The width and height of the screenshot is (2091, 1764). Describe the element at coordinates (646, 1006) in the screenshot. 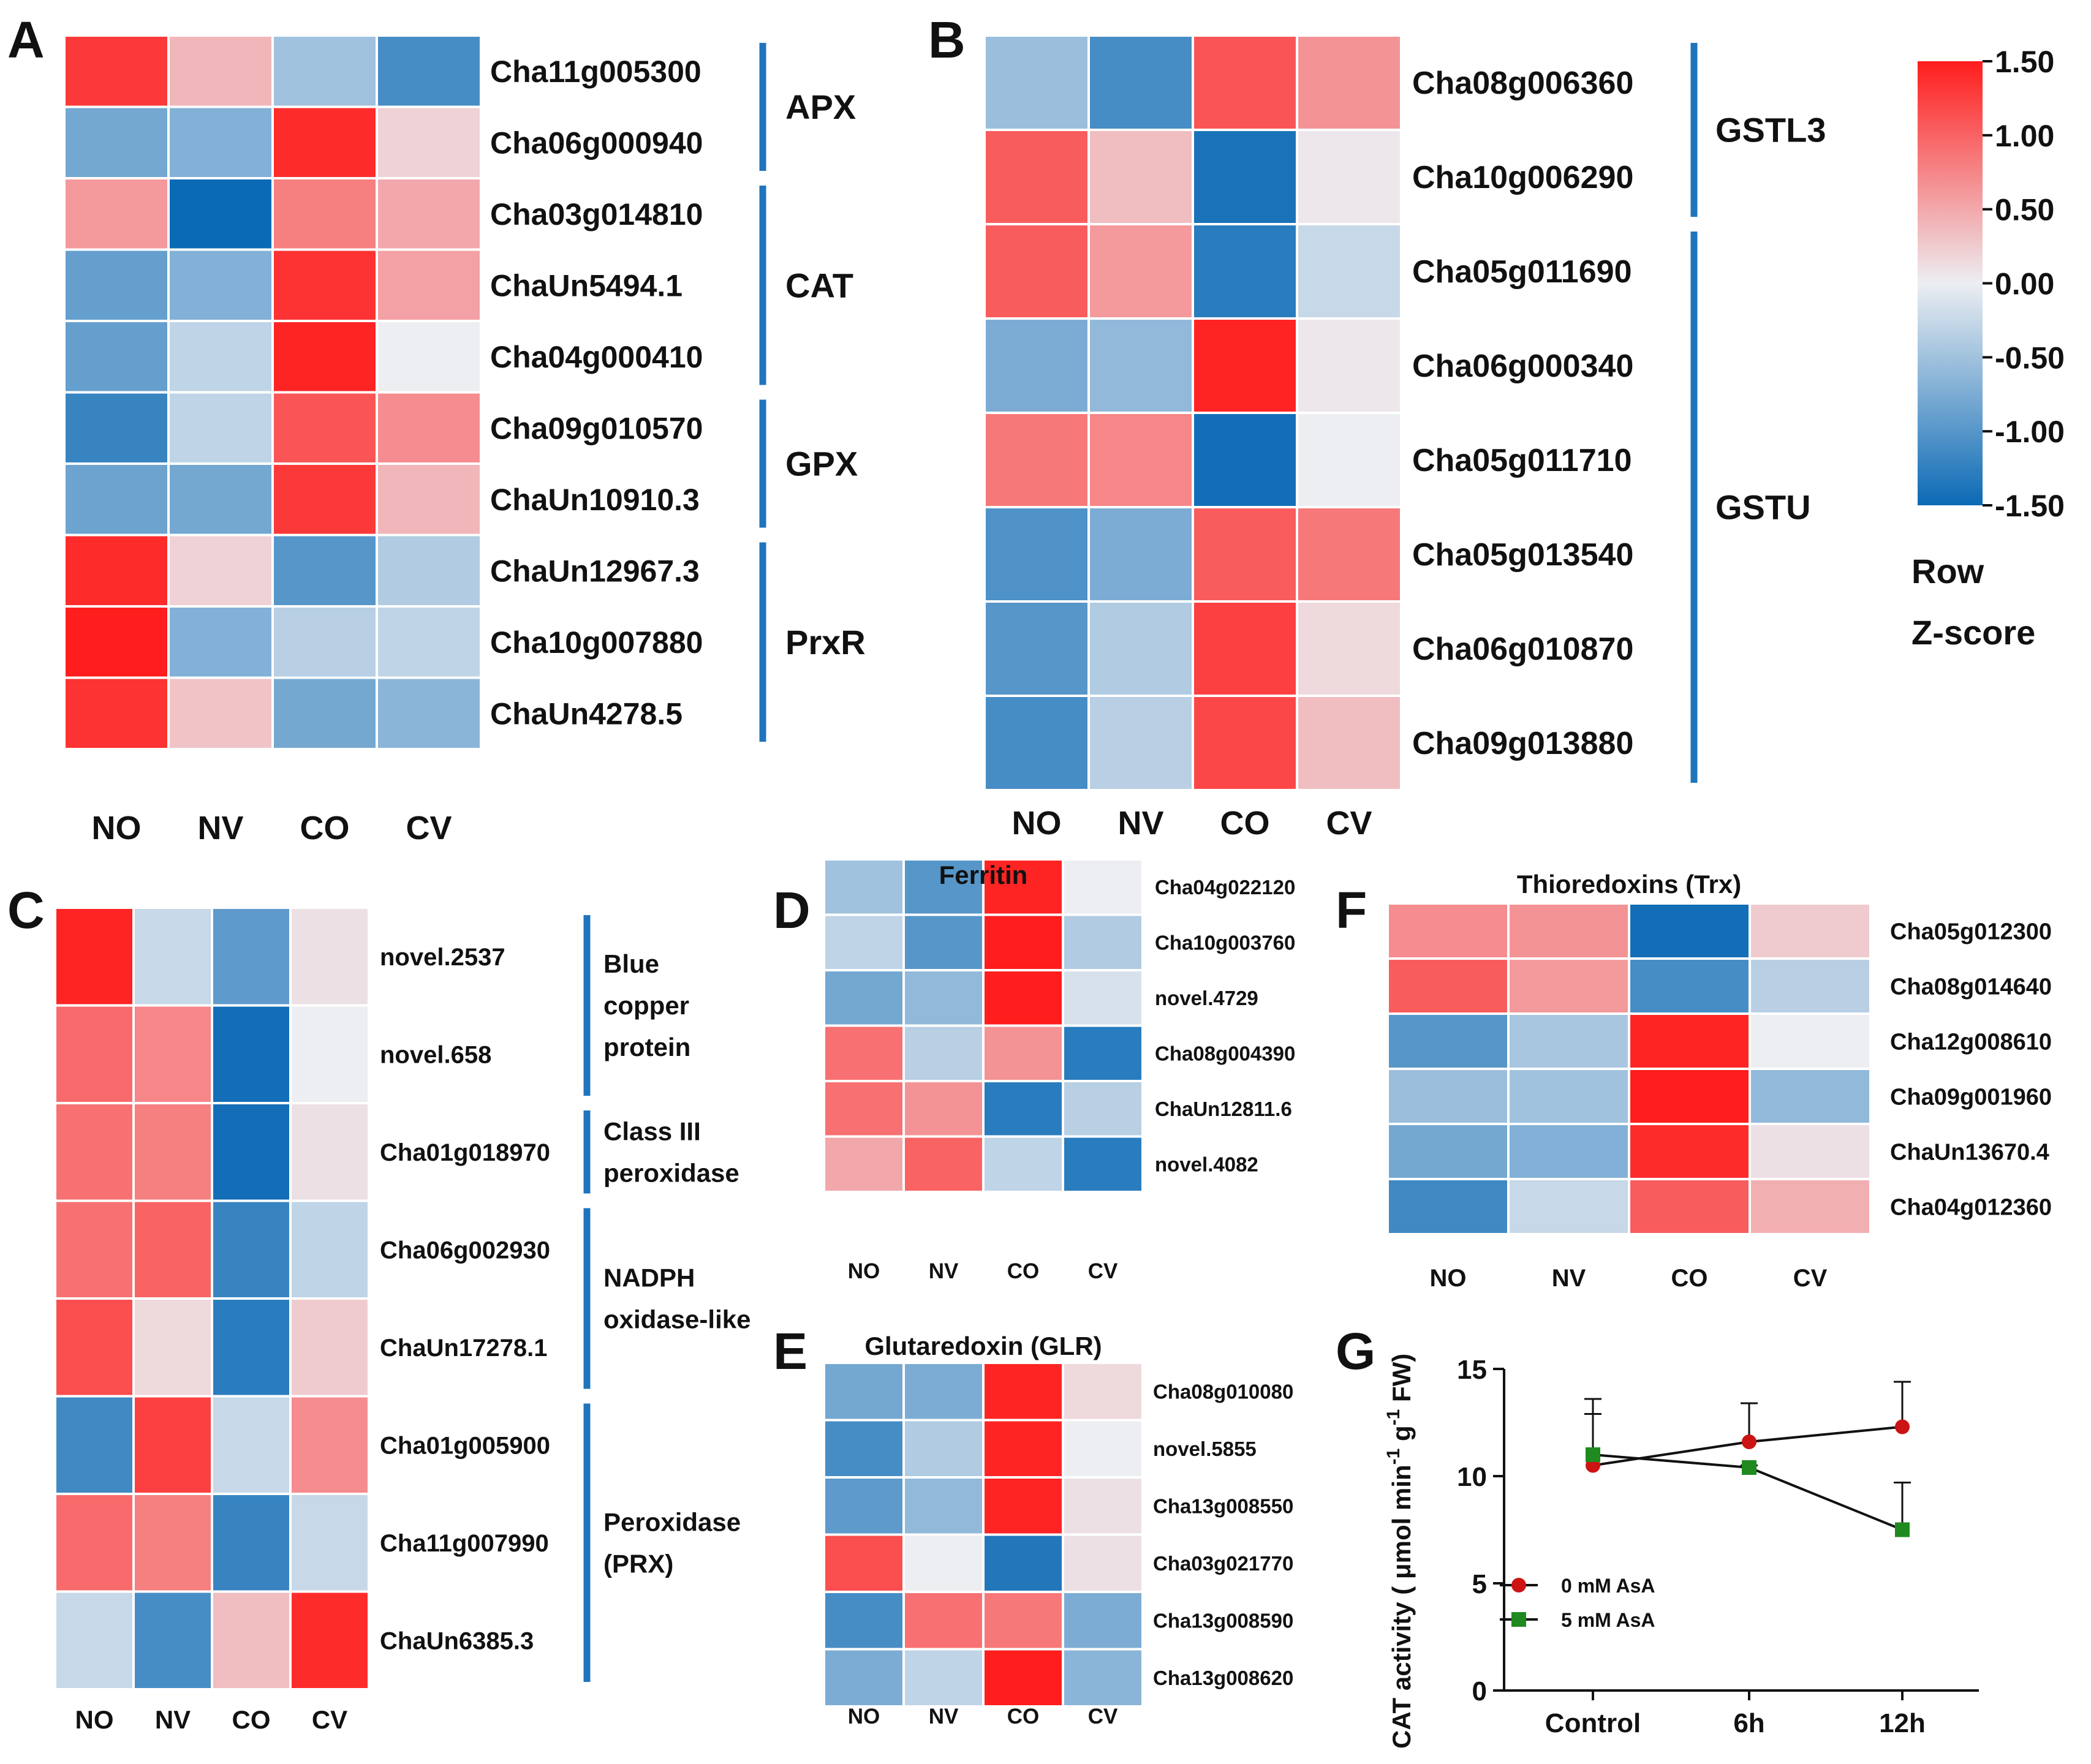

I see `group-label: copper` at that location.